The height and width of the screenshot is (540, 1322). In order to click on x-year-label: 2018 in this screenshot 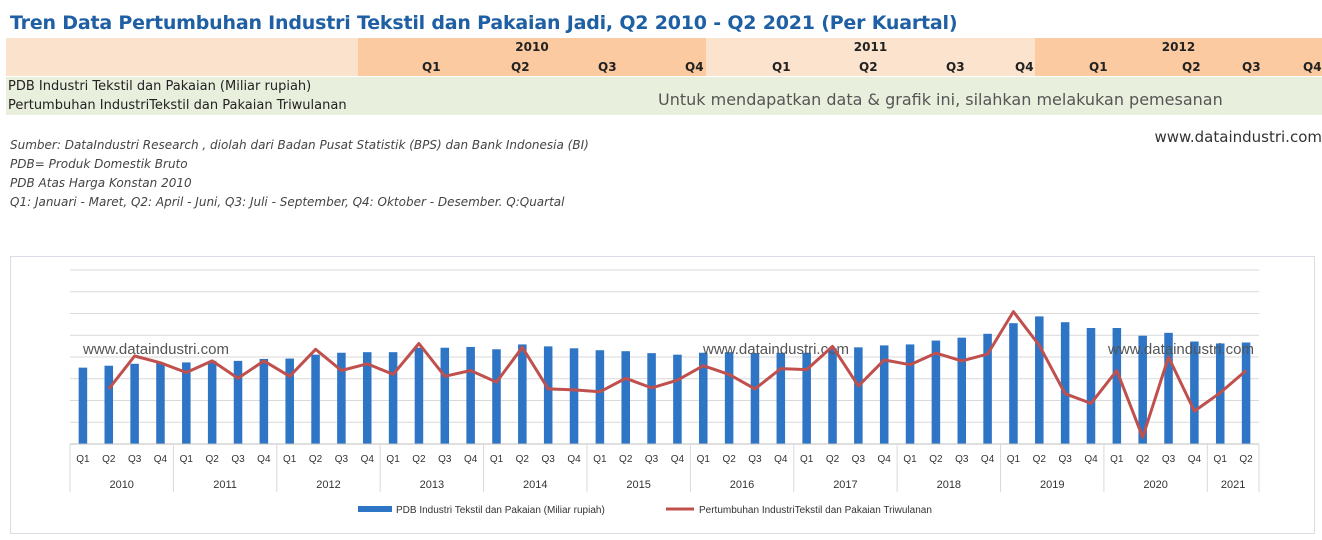, I will do `click(949, 485)`.